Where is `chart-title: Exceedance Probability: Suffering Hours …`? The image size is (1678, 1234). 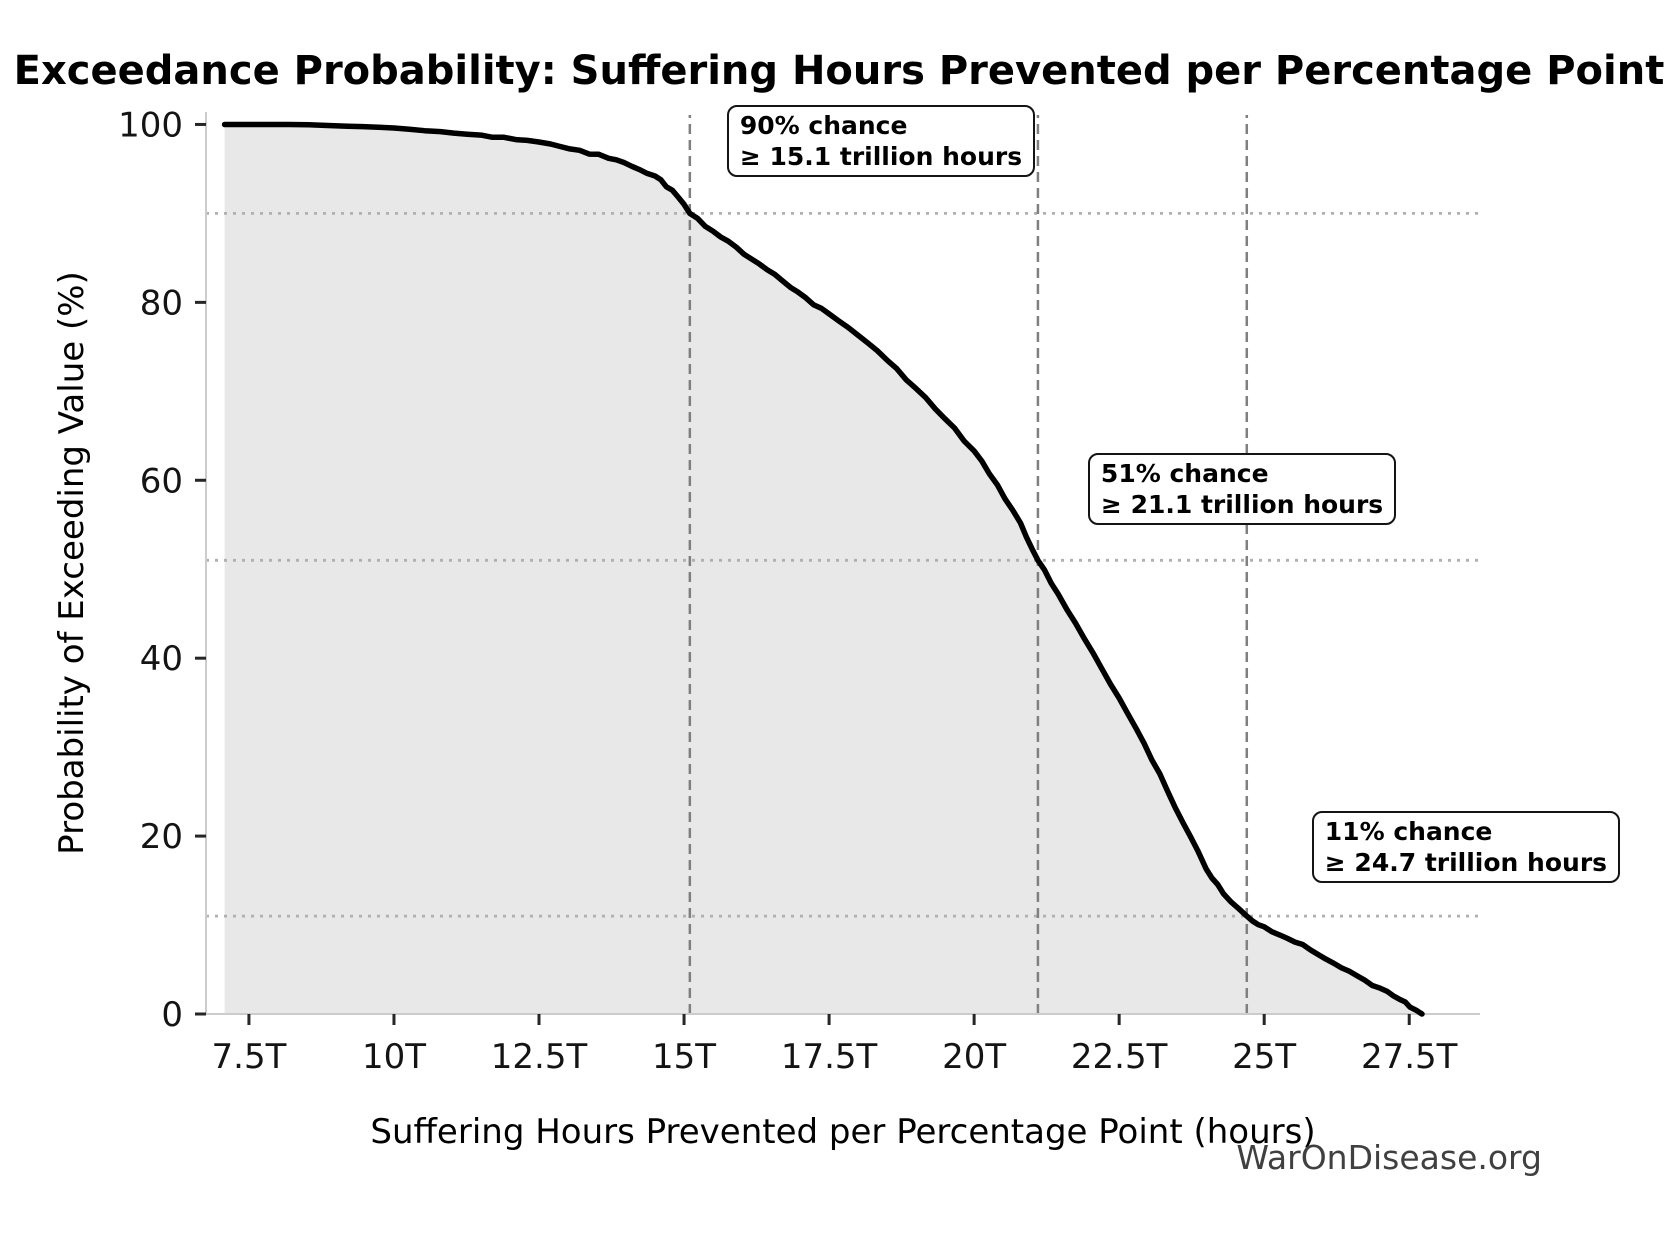 chart-title: Exceedance Probability: Suffering Hours … is located at coordinates (839, 71).